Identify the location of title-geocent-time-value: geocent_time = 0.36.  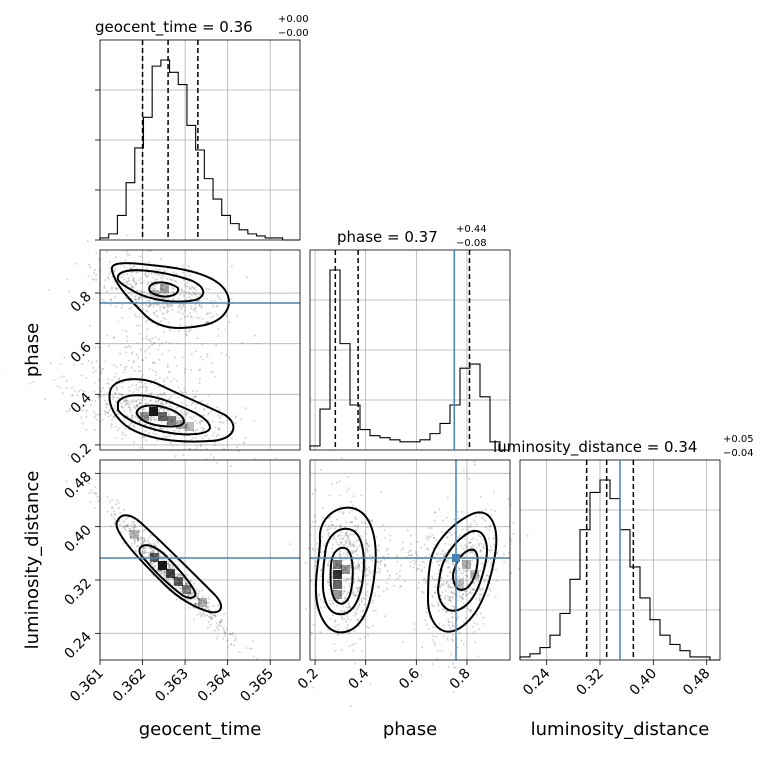
(174, 27).